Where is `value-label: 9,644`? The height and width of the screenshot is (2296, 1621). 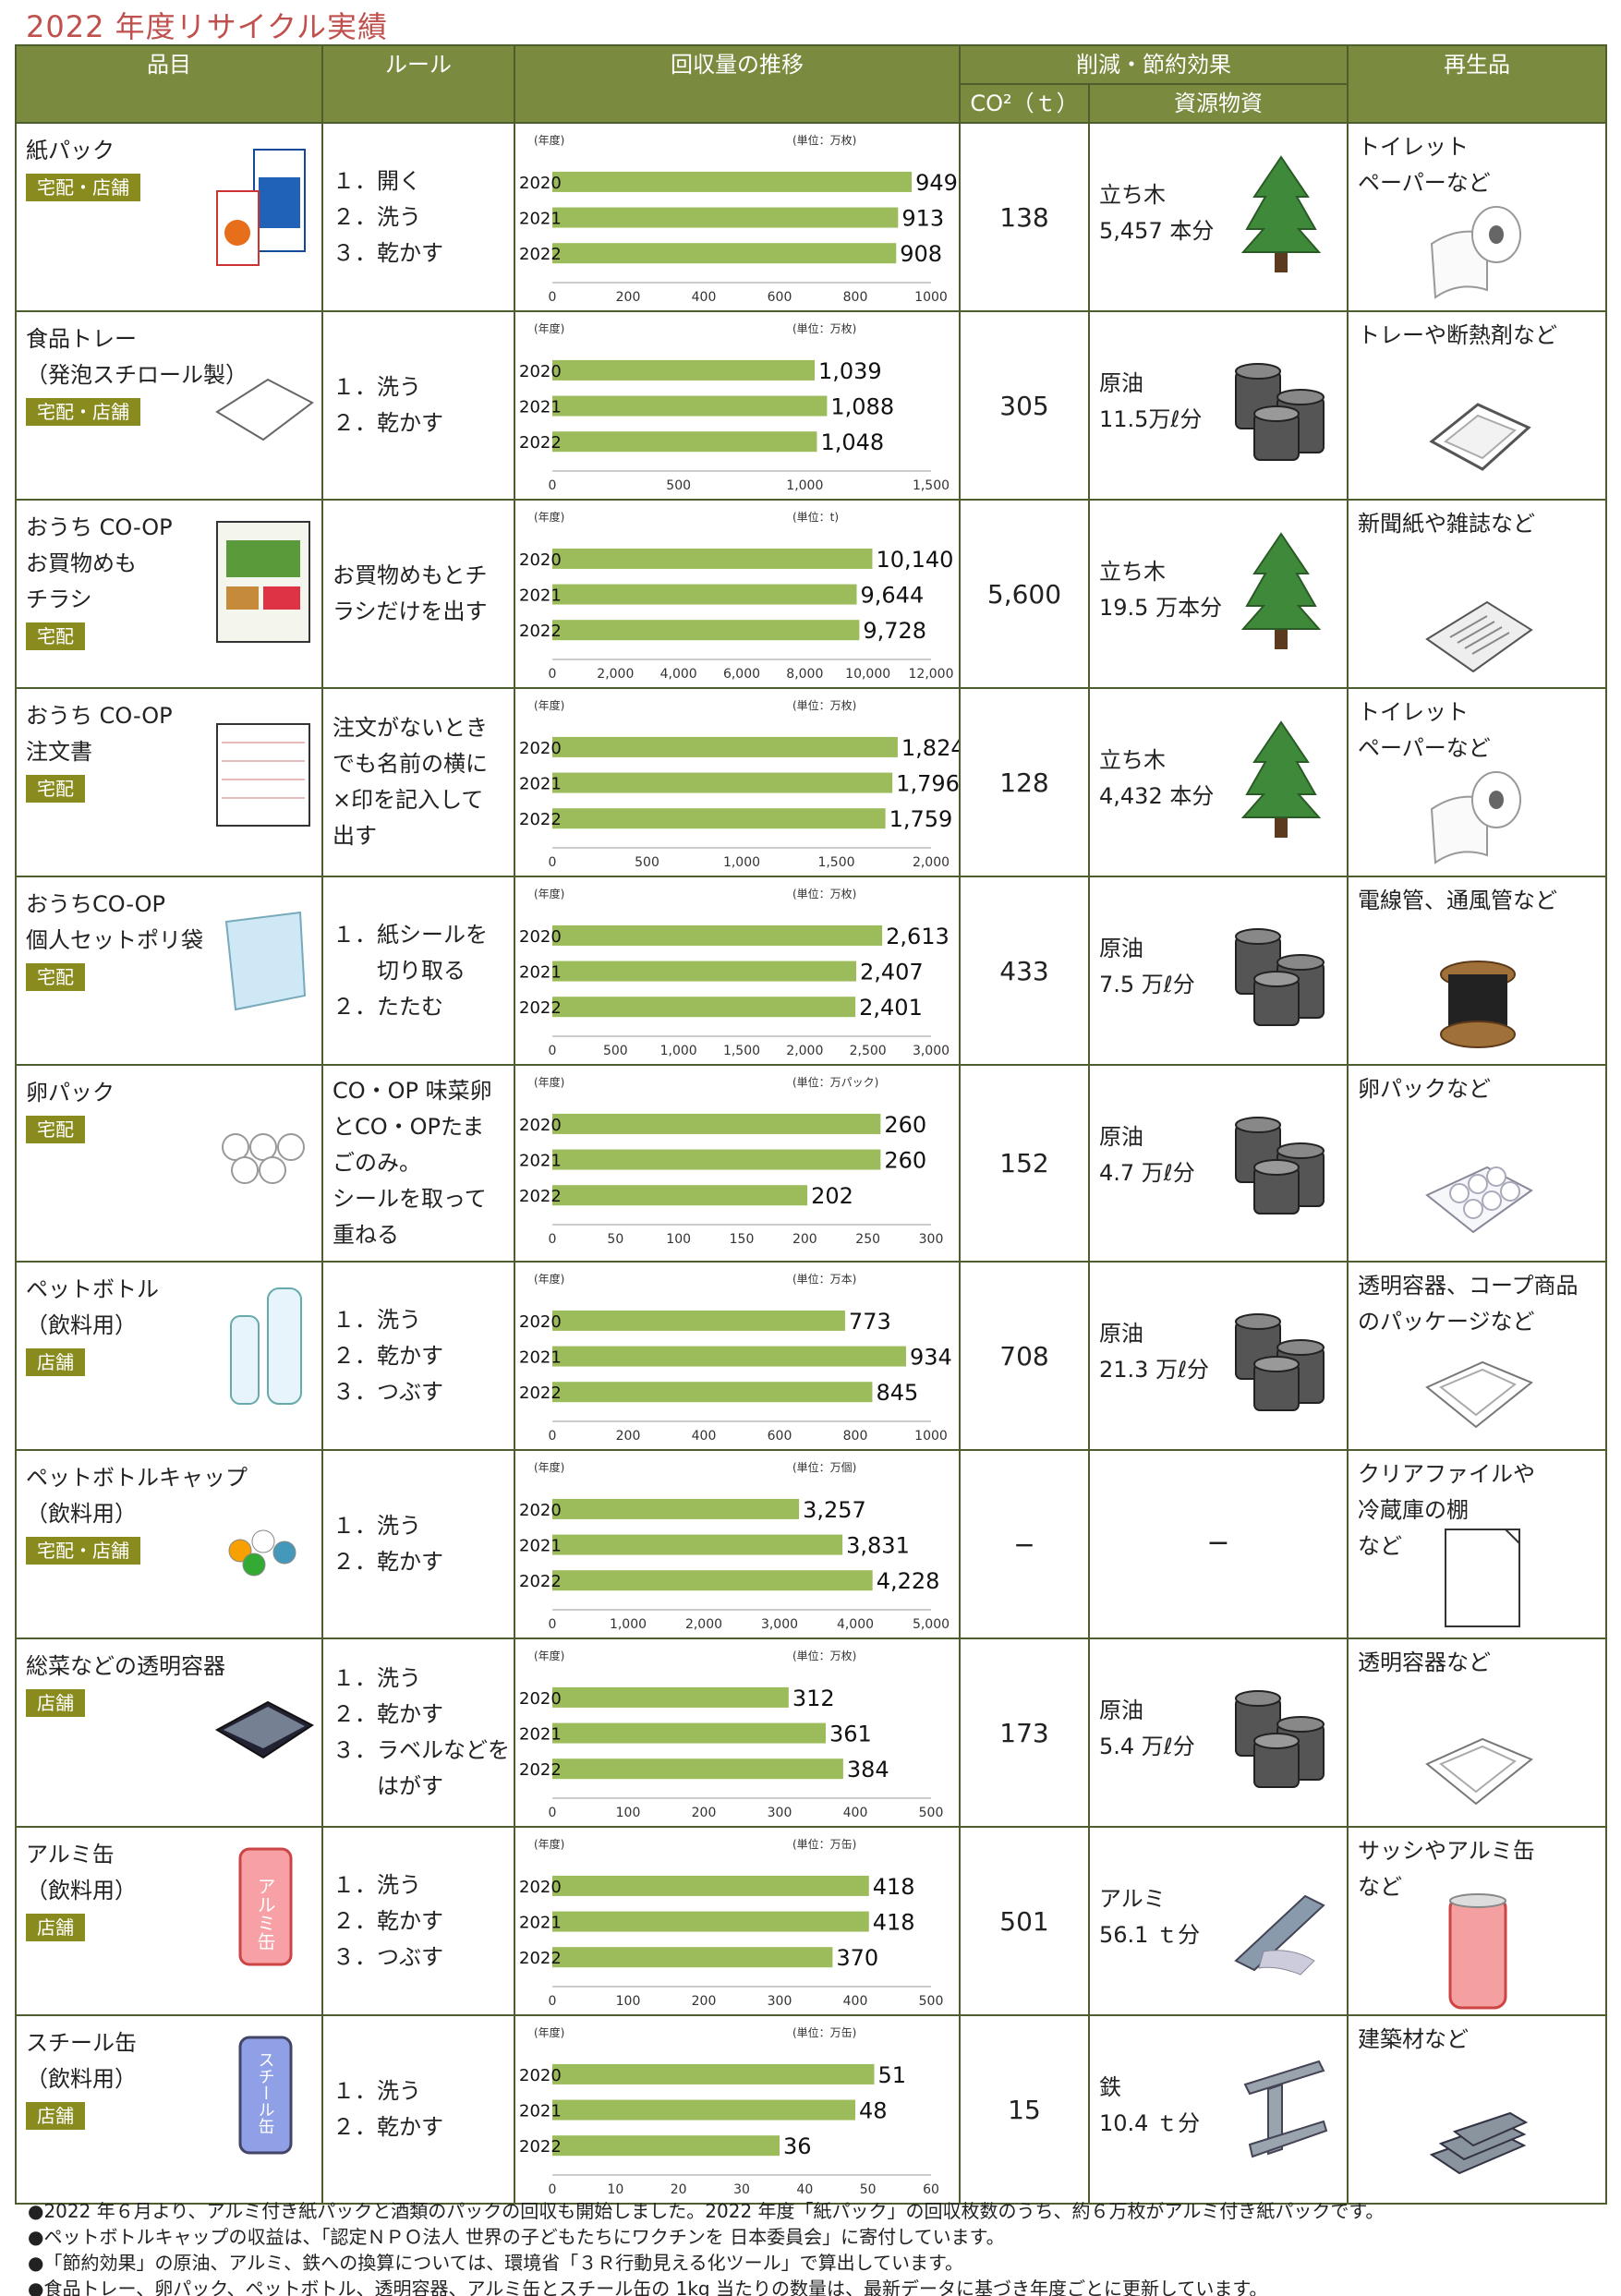 value-label: 9,644 is located at coordinates (893, 596).